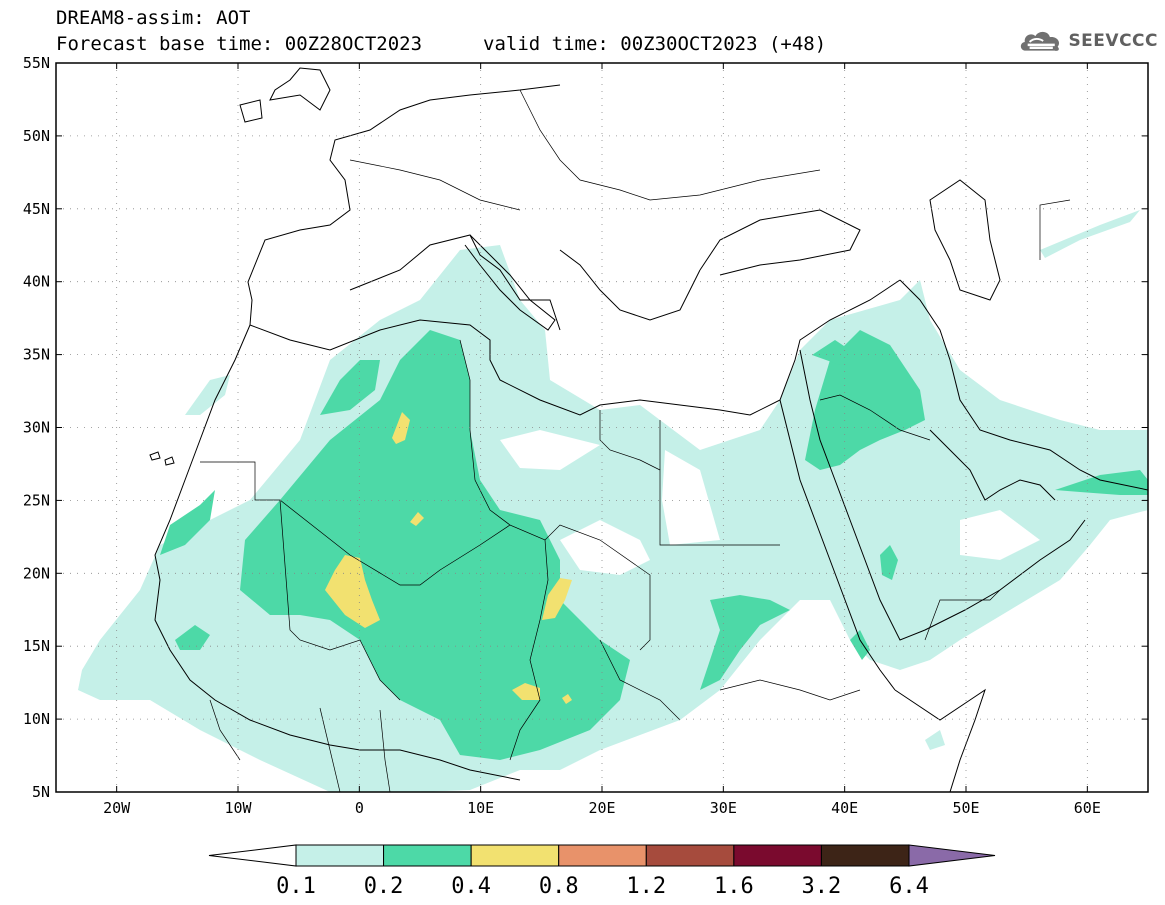 This screenshot has height=905, width=1165. What do you see at coordinates (655, 44) in the screenshot?
I see `valid-time: valid time: 00Z30OCT2023 (+48)` at bounding box center [655, 44].